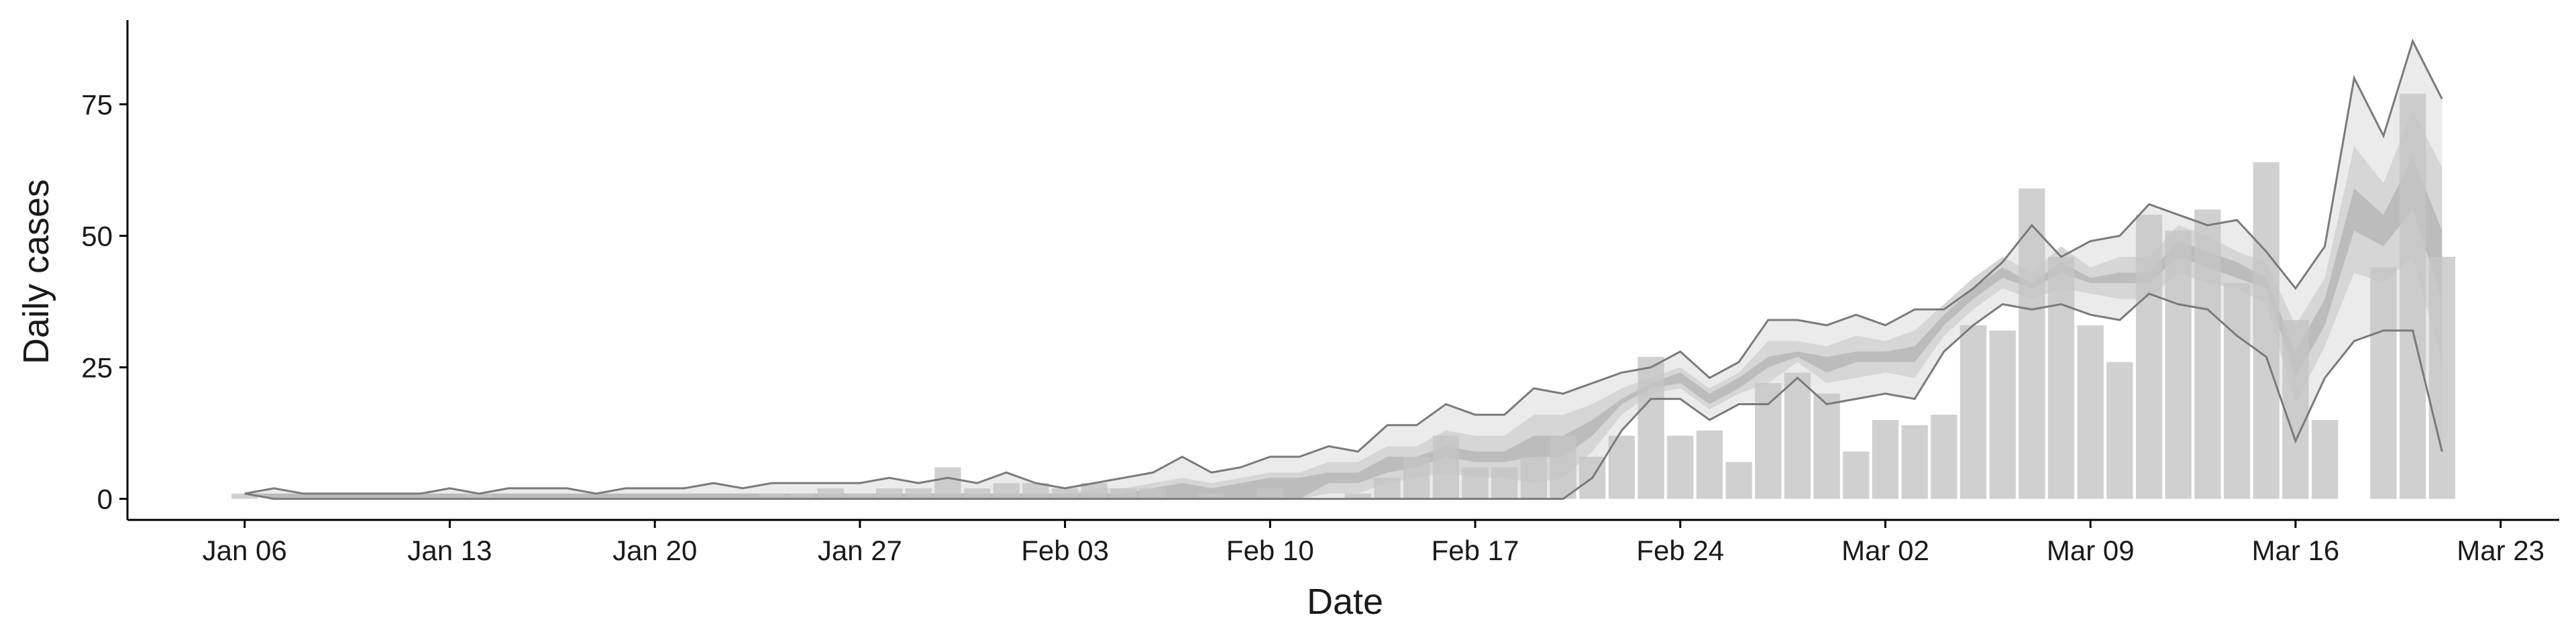 This screenshot has height=644, width=2576. What do you see at coordinates (2296, 550) in the screenshot?
I see `x-tick-label: Mar 16` at bounding box center [2296, 550].